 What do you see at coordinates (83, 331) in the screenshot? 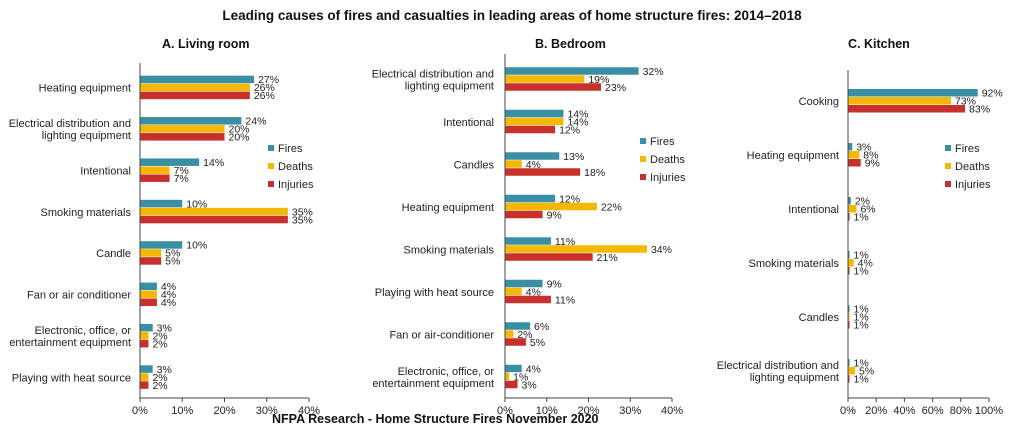
I see `category-label: Electronic, office, or` at bounding box center [83, 331].